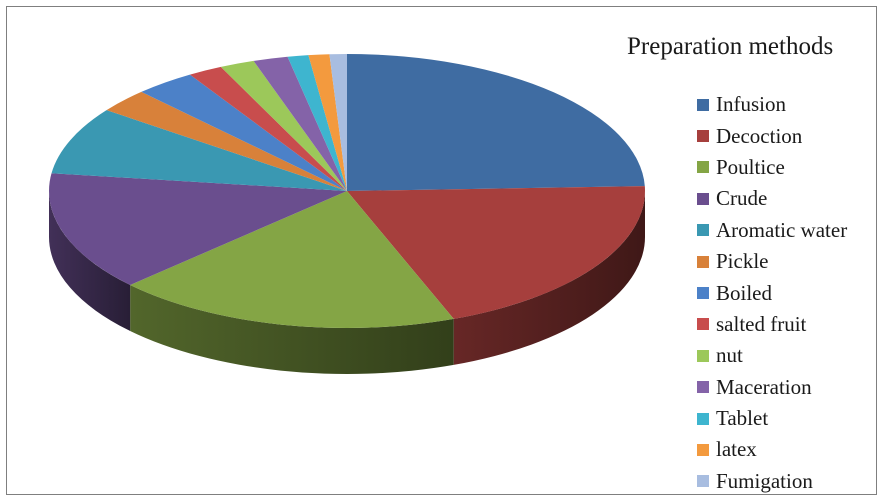  What do you see at coordinates (327, 123) in the screenshot?
I see `pie-slice-latex` at bounding box center [327, 123].